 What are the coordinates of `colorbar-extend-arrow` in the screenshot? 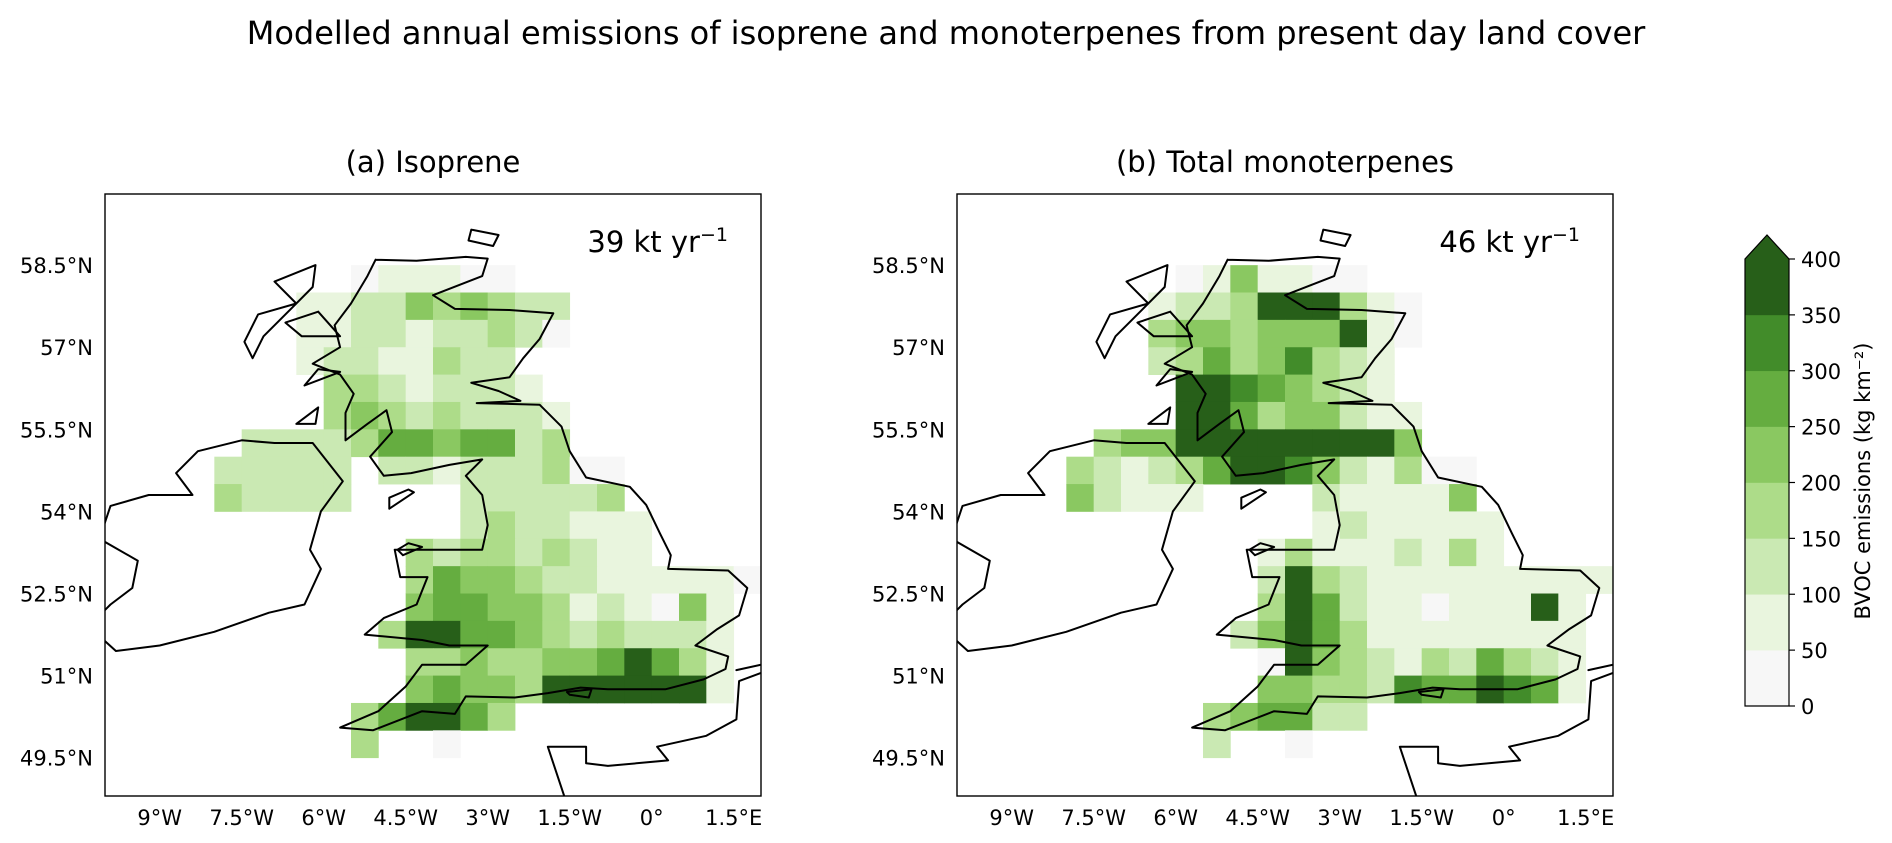 It's located at (1767, 247).